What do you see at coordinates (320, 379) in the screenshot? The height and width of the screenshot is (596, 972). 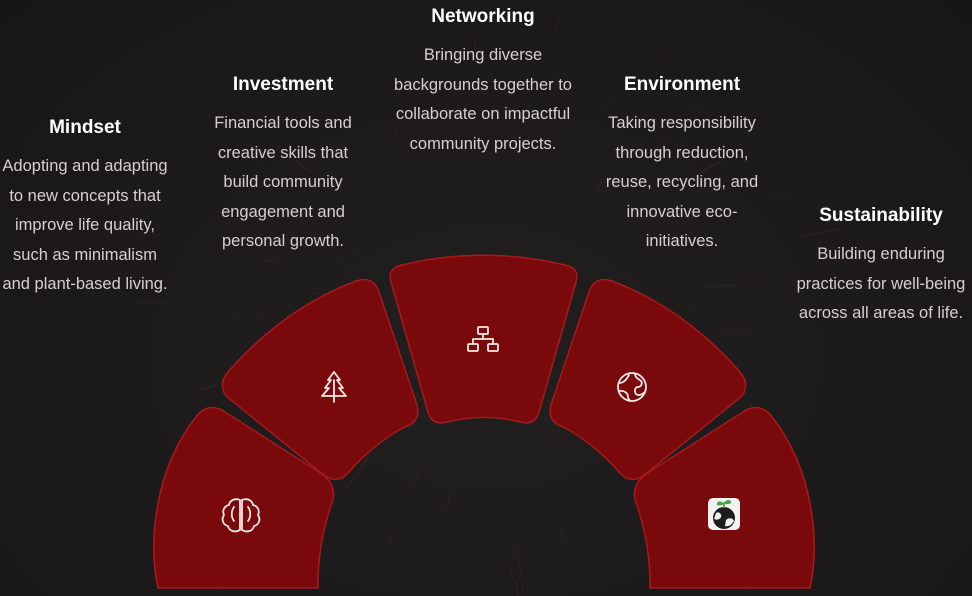 I see `segment-investment` at bounding box center [320, 379].